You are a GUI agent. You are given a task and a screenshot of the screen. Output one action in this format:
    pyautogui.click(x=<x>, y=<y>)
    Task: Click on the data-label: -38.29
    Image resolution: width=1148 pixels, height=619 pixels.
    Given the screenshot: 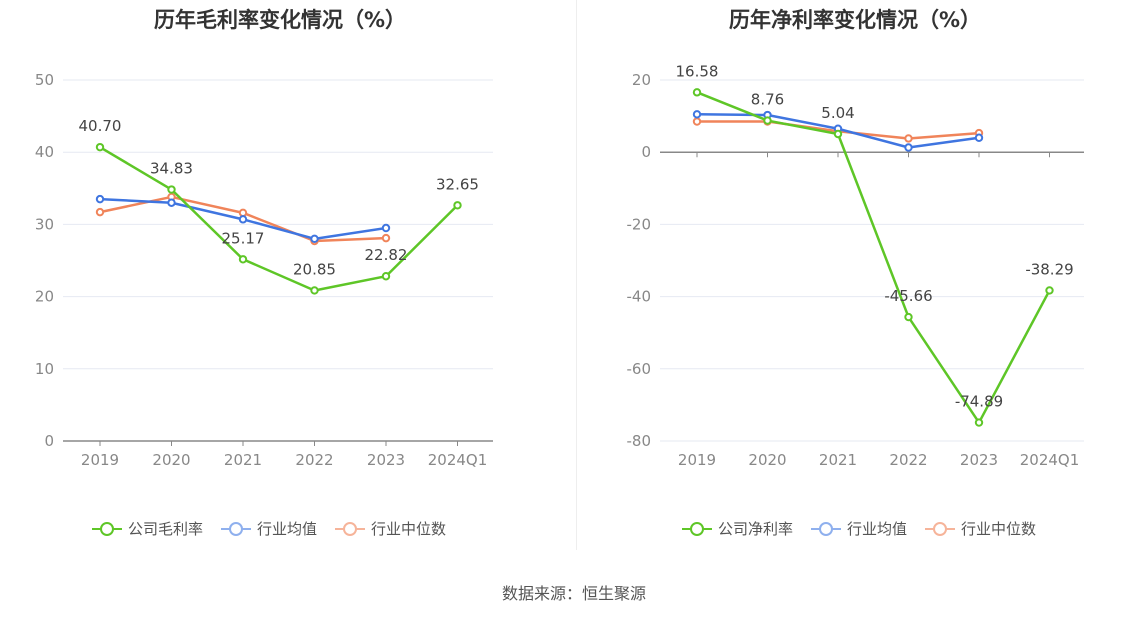 What is the action you would take?
    pyautogui.click(x=1049, y=269)
    